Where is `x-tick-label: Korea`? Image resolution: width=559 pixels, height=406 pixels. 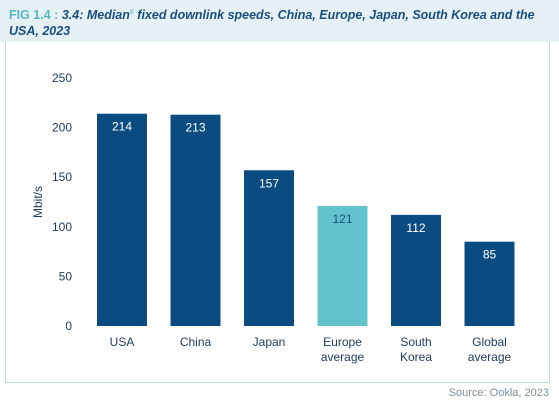 x-tick-label: Korea is located at coordinates (416, 357).